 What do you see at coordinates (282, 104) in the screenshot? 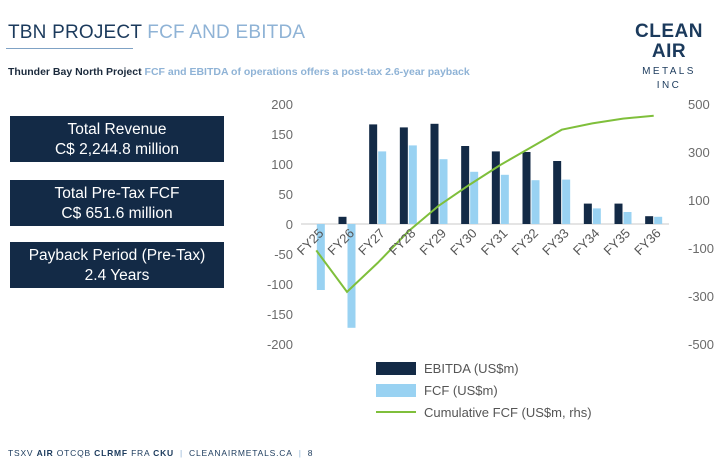
I see `y-tick-label: 200` at bounding box center [282, 104].